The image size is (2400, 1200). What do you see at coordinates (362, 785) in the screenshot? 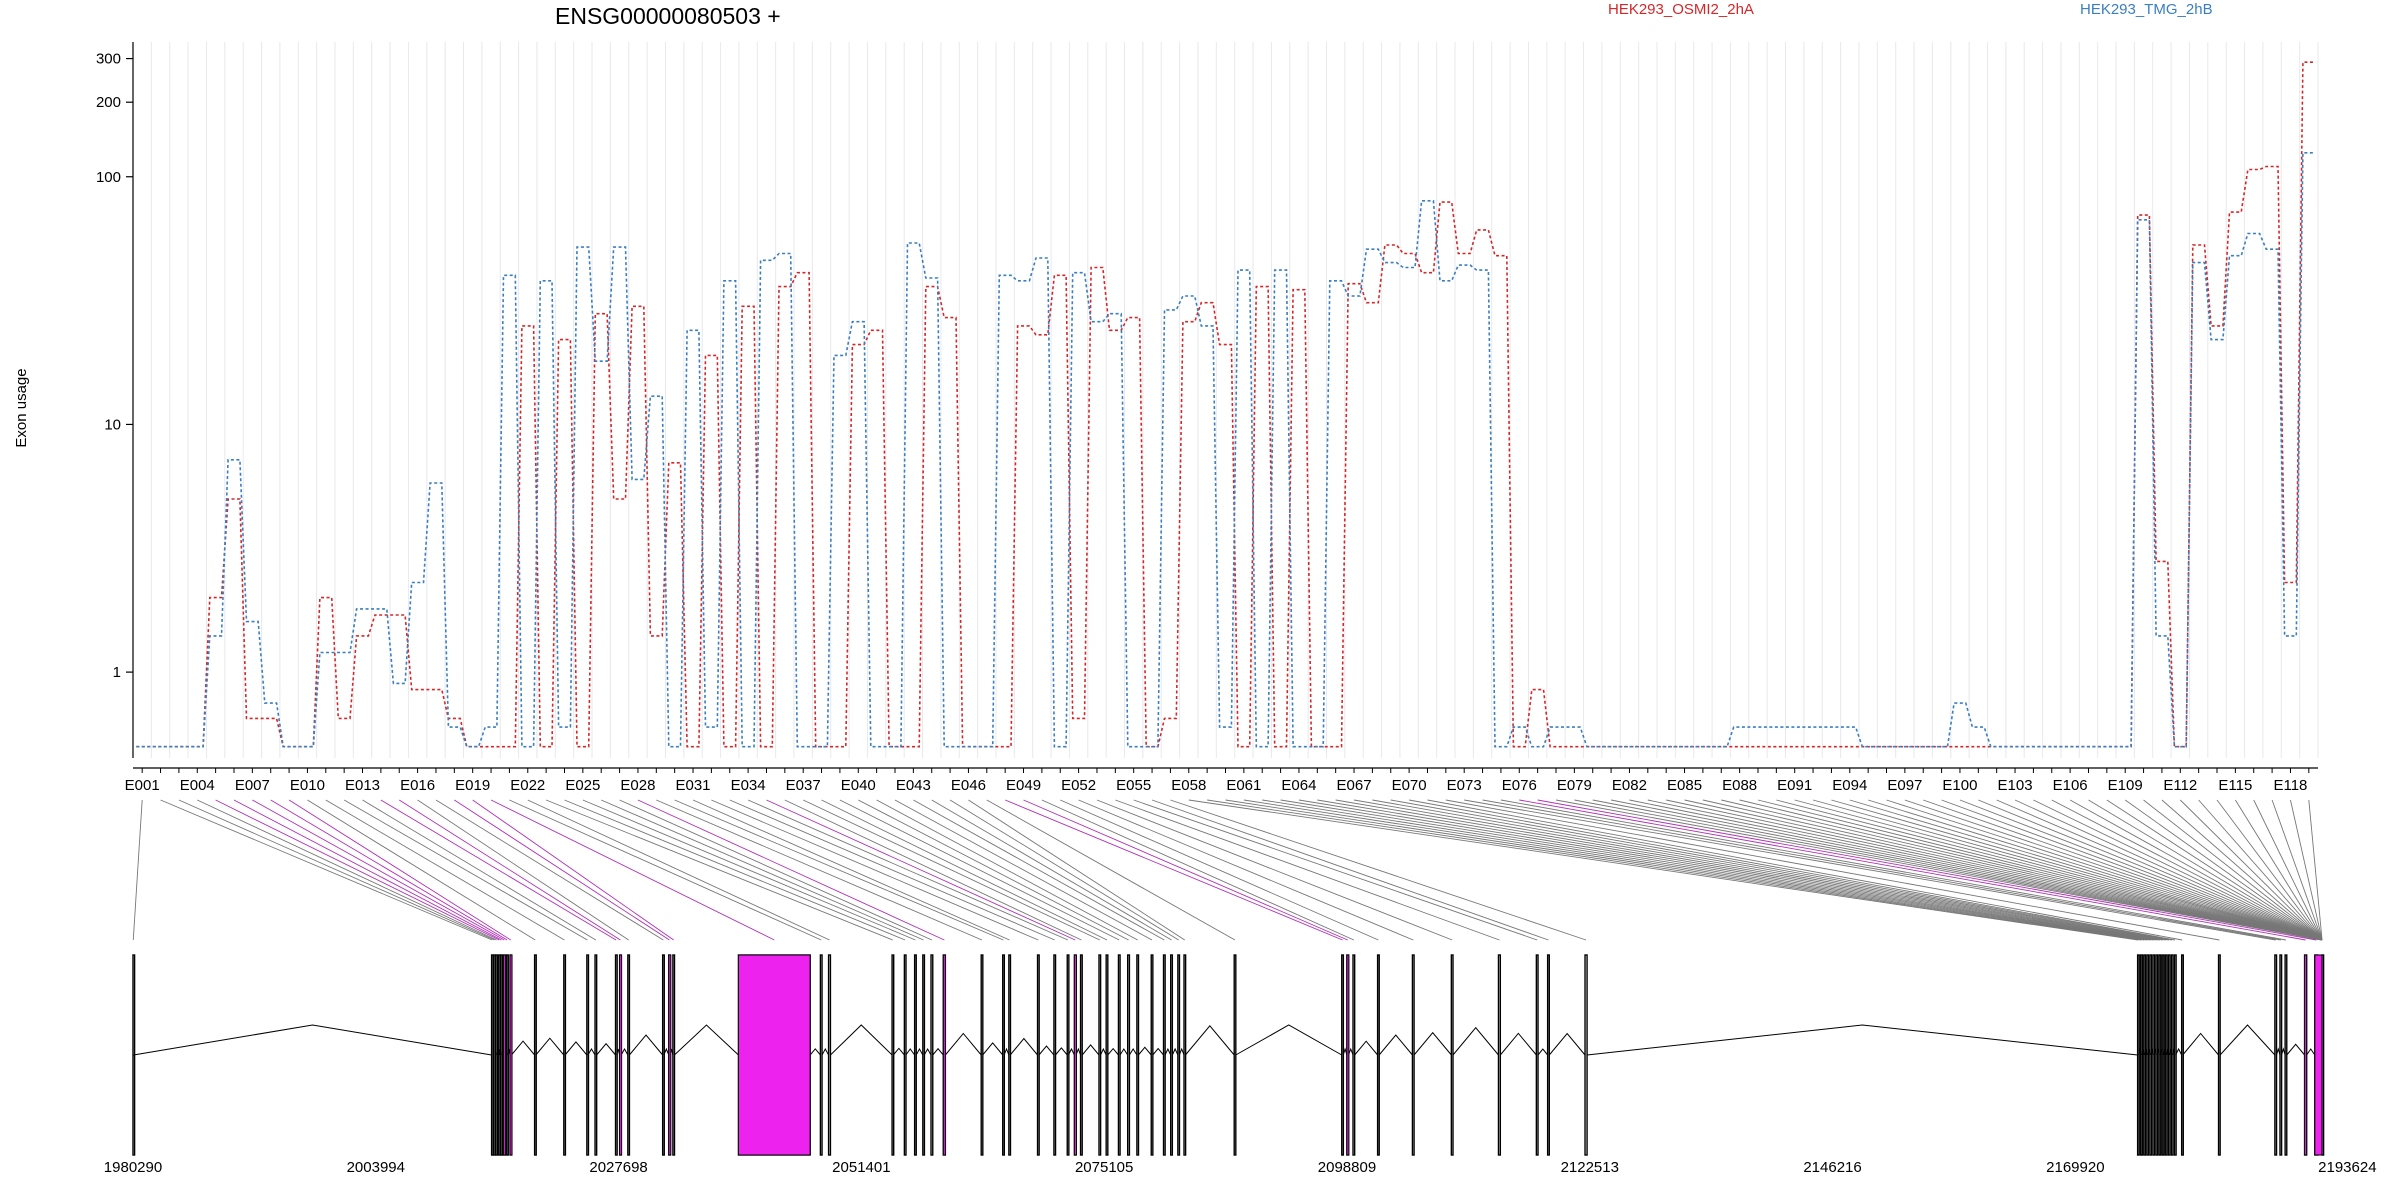
I see `exon-tick-label: E013` at bounding box center [362, 785].